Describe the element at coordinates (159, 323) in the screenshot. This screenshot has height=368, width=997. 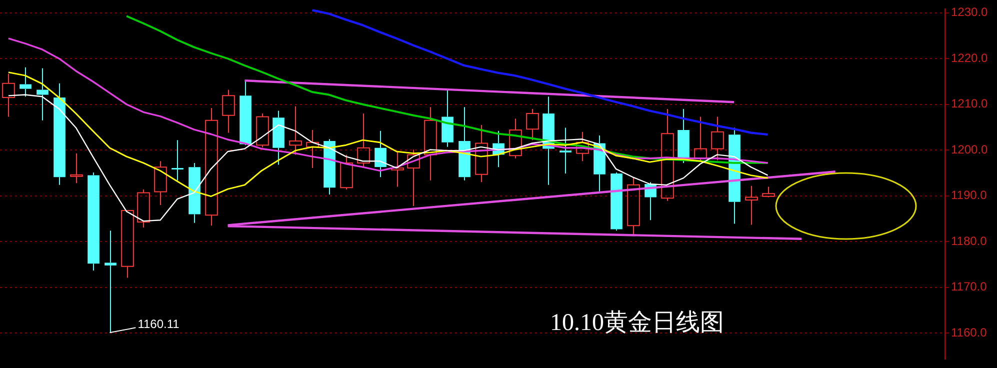
I see `annotation: 1160.11` at that location.